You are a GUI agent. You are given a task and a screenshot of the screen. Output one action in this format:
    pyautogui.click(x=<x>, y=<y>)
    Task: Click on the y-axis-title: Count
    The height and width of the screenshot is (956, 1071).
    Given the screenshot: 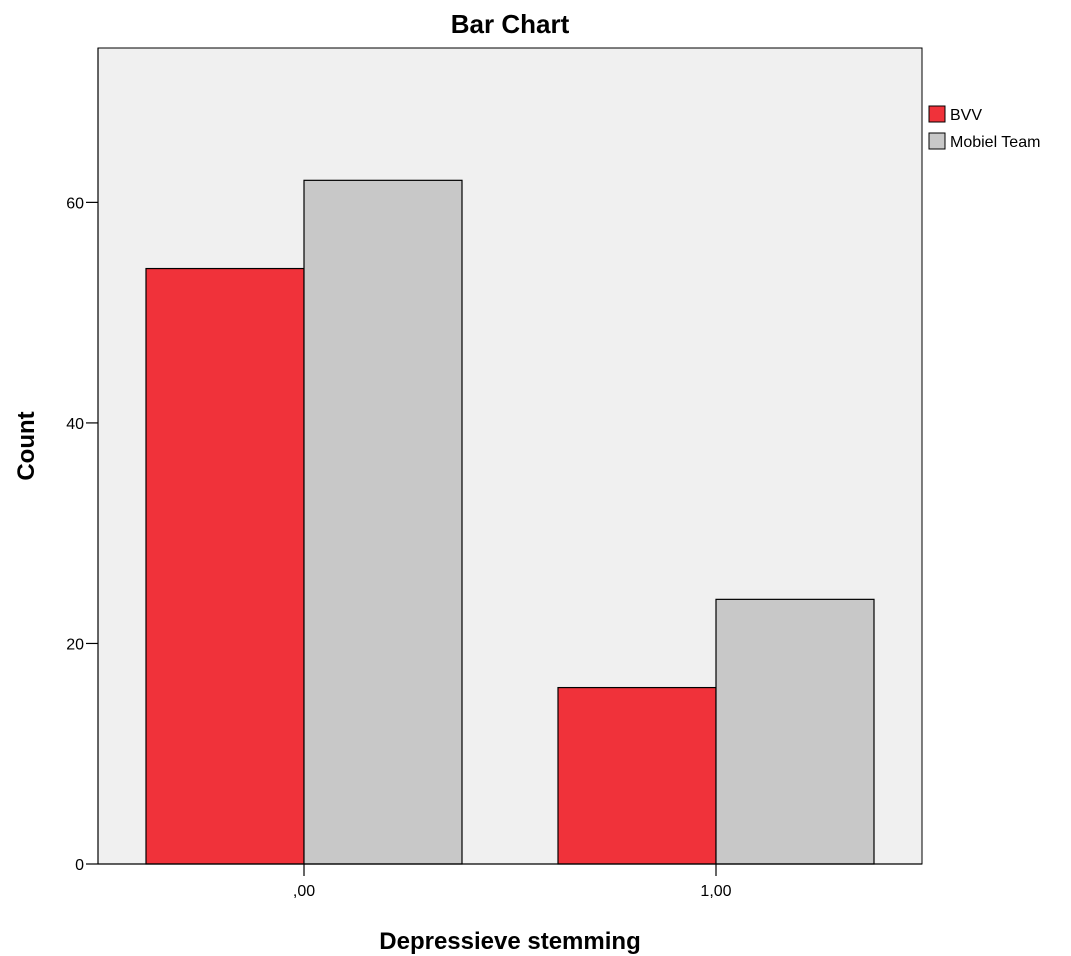 What is the action you would take?
    pyautogui.click(x=26, y=445)
    